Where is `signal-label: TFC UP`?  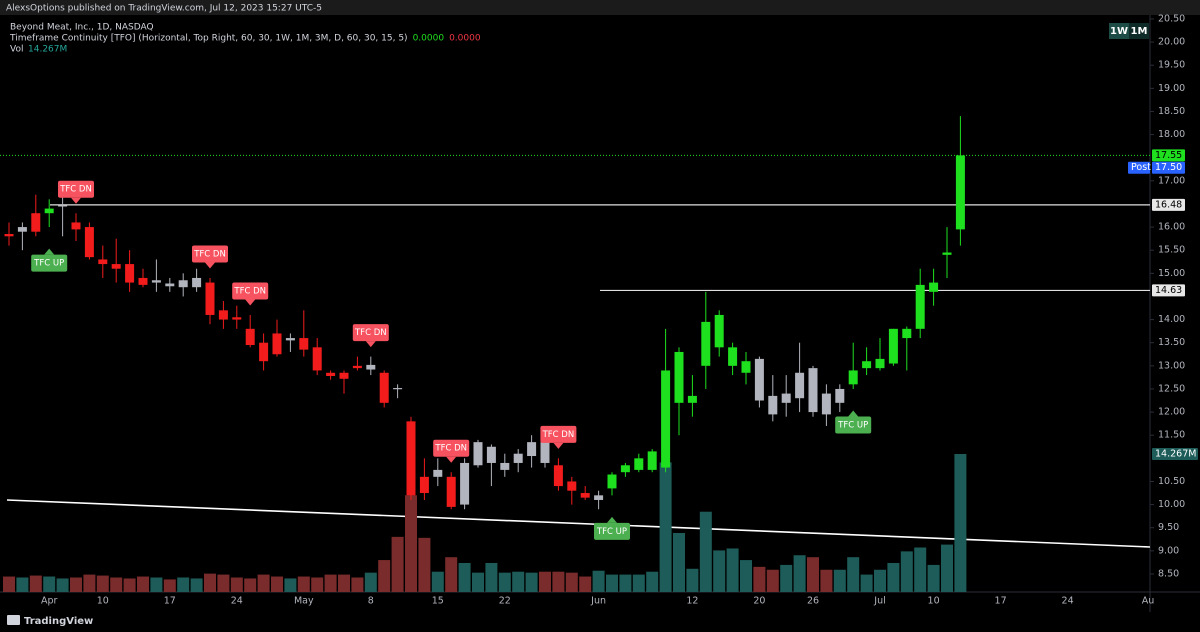 signal-label: TFC UP is located at coordinates (611, 532).